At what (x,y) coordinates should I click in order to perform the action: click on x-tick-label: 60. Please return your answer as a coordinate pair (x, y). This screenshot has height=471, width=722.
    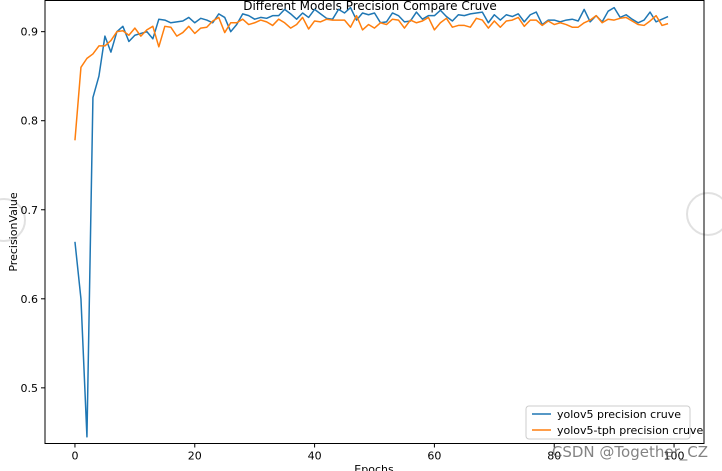
    Looking at the image, I should click on (434, 456).